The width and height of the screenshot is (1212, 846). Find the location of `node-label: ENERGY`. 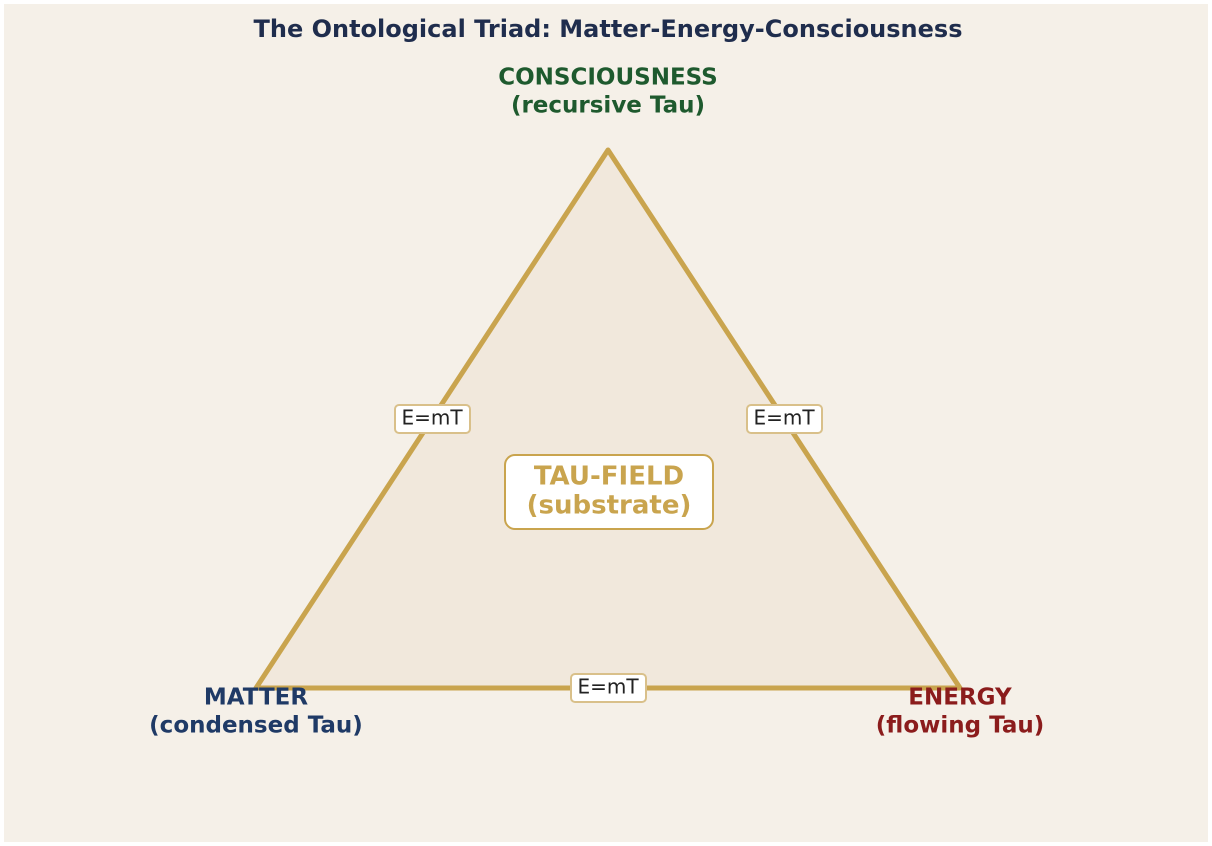

node-label: ENERGY is located at coordinates (960, 698).